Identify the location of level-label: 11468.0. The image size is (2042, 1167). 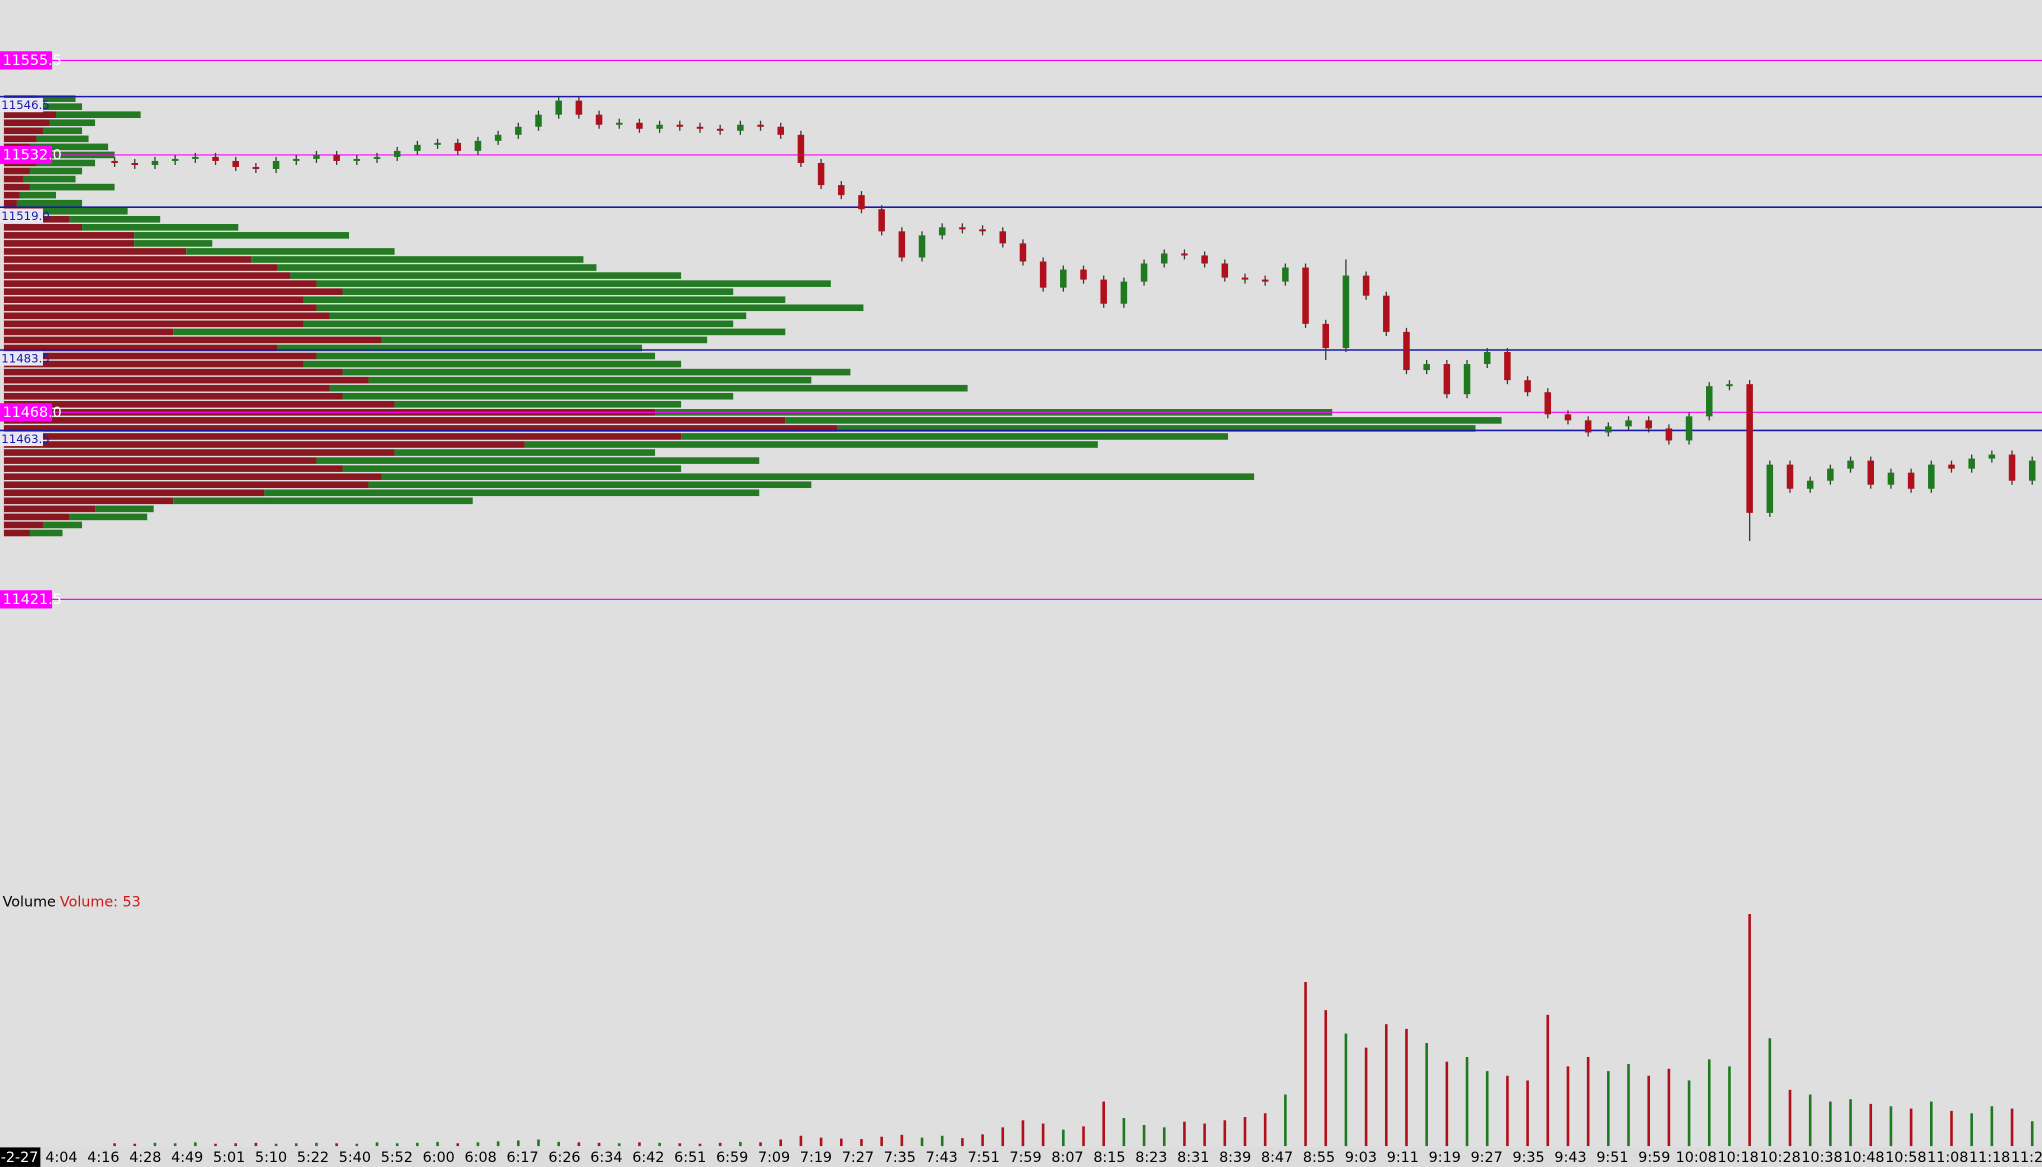
(32, 413).